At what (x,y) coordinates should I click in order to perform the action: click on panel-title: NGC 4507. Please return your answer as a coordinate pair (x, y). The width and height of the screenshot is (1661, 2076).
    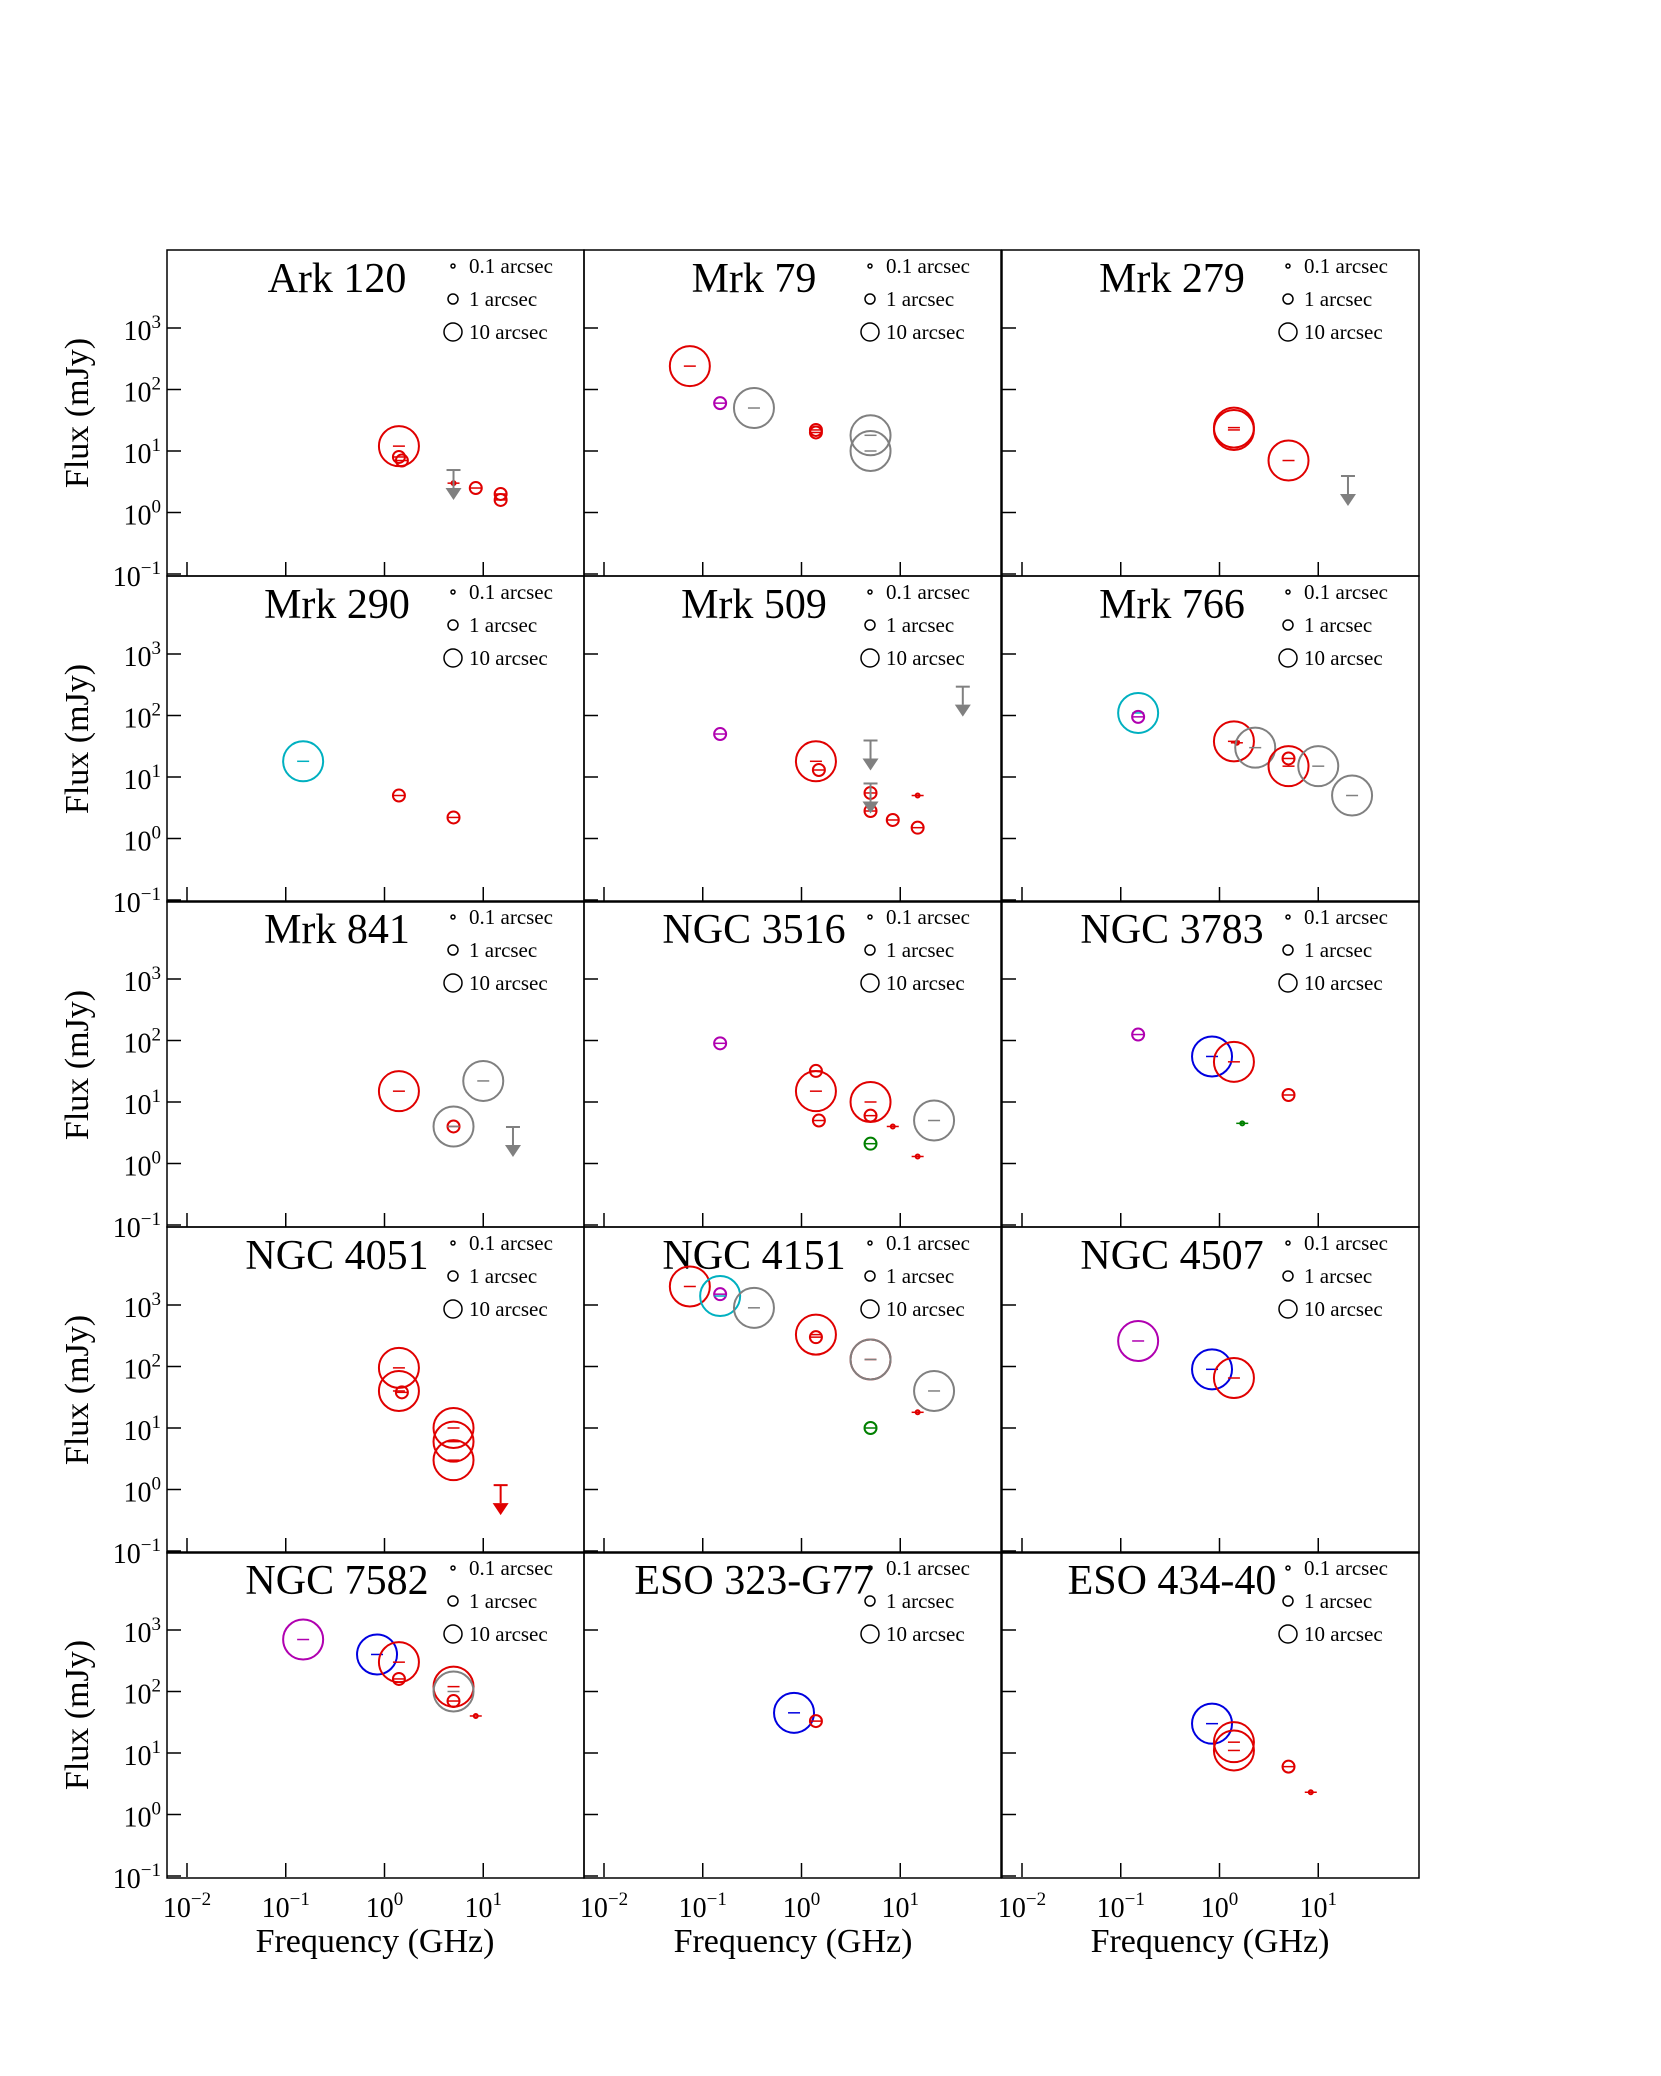
    Looking at the image, I should click on (1171, 1256).